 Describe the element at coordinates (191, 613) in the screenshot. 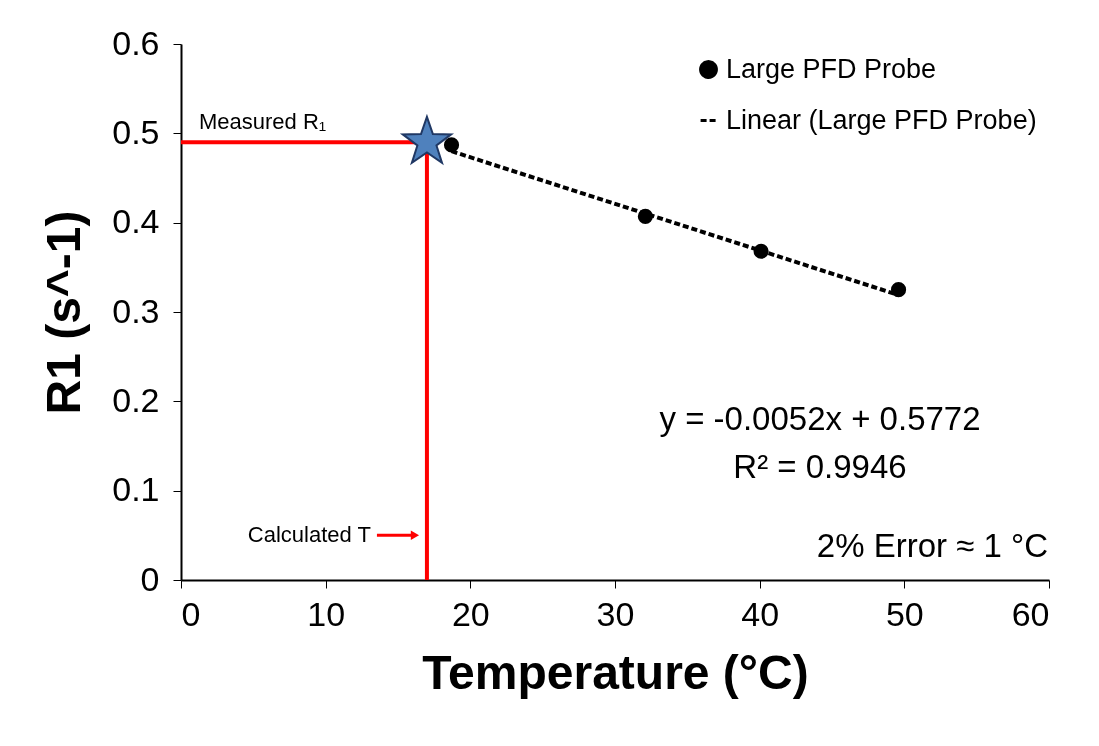

I see `x-tick-label: 0` at that location.